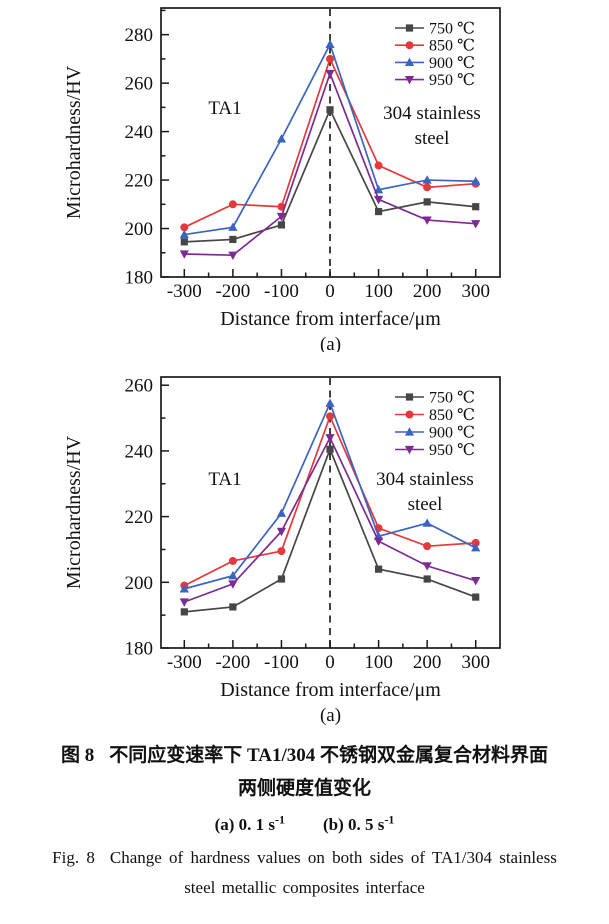 The height and width of the screenshot is (924, 609). Describe the element at coordinates (304, 824) in the screenshot. I see `caption-subpanel-line: (a) 0. 1 s-1 (b) 0. 5 s-1` at that location.